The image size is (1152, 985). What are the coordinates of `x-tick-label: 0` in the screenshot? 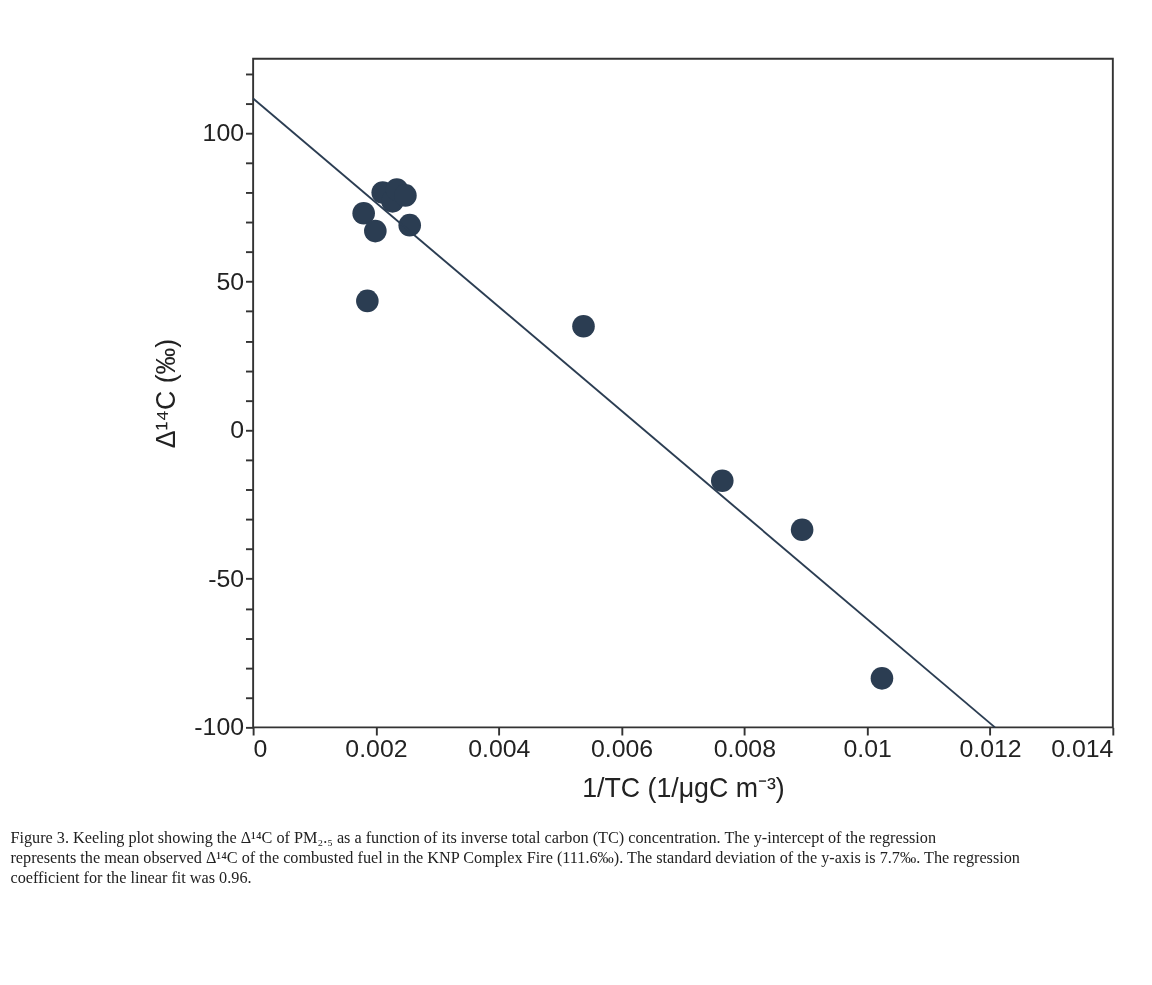 It's located at (260, 749).